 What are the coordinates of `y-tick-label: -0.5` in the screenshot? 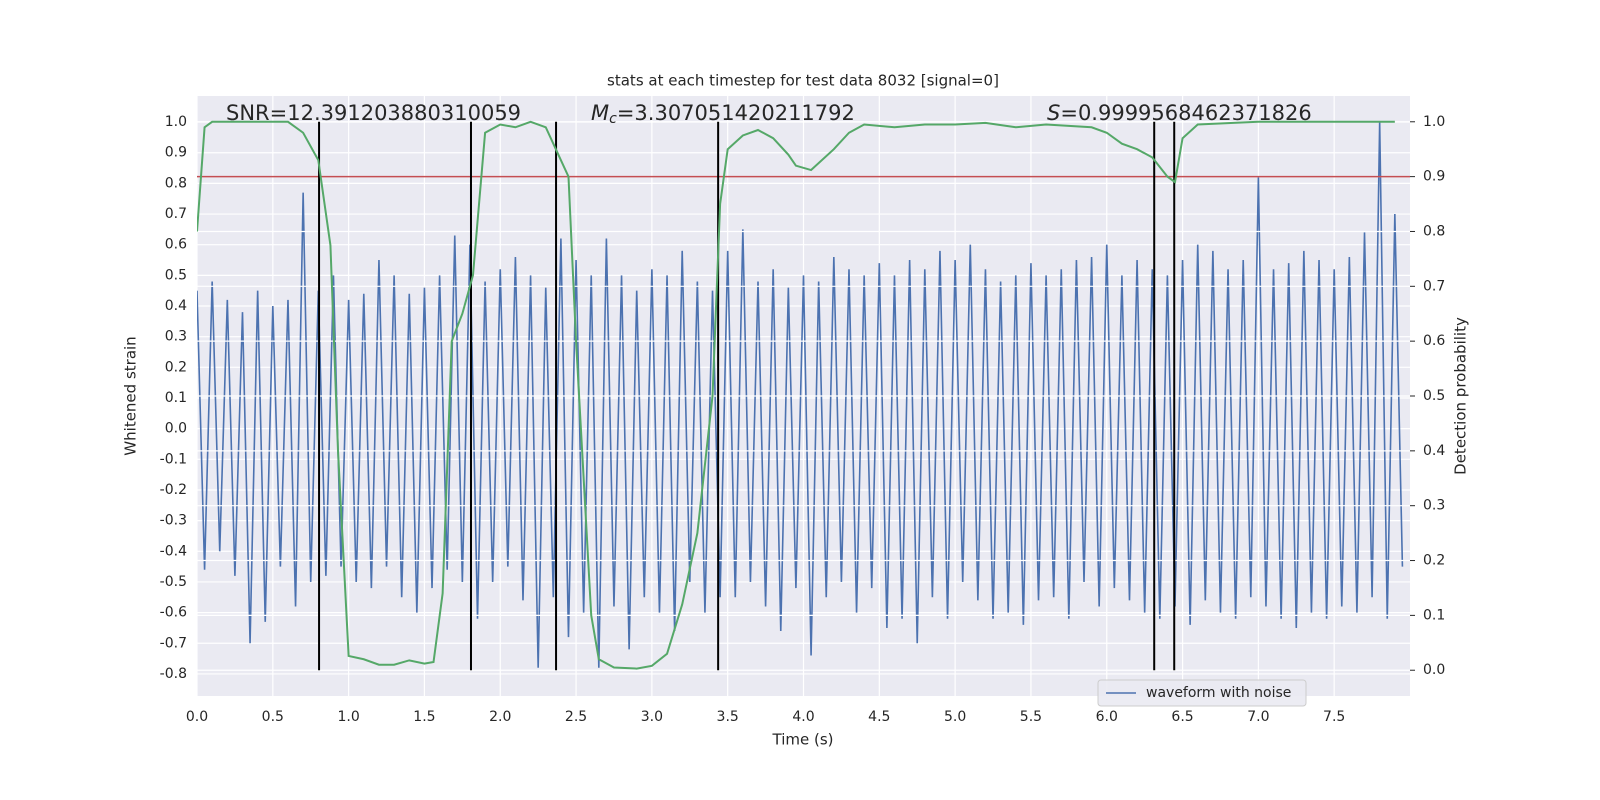 It's located at (173, 582).